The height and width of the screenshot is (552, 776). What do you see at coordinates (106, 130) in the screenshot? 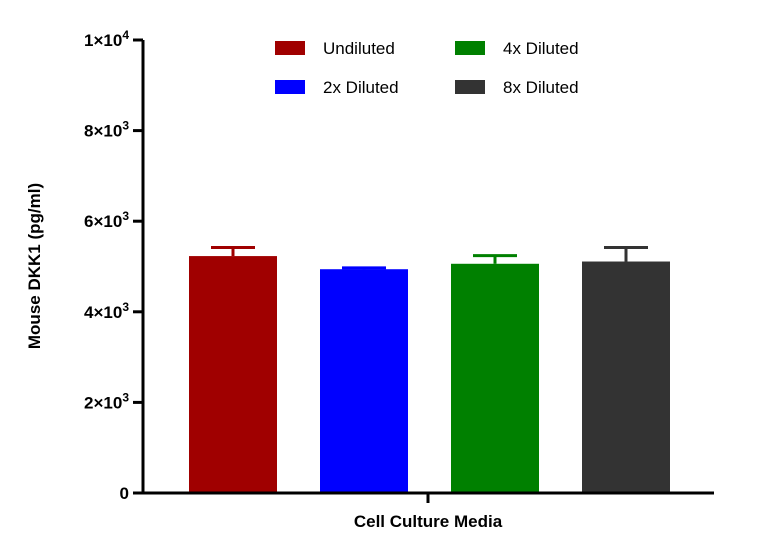
I see `y-tick-label: 8×10³` at bounding box center [106, 130].